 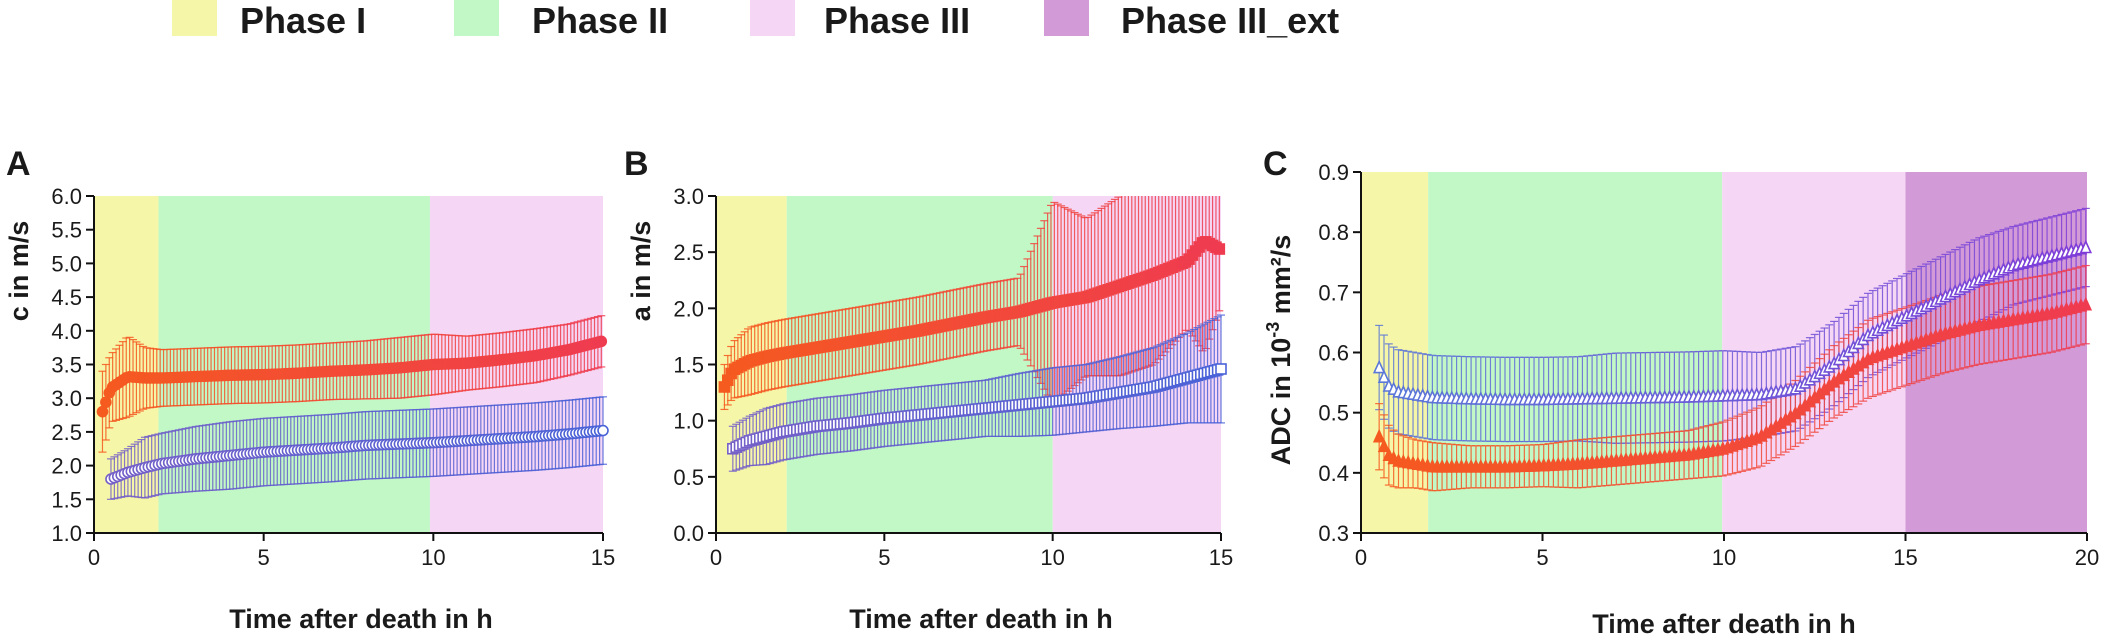 What do you see at coordinates (981, 619) in the screenshot?
I see `x-axis-title-b: Time after death in h` at bounding box center [981, 619].